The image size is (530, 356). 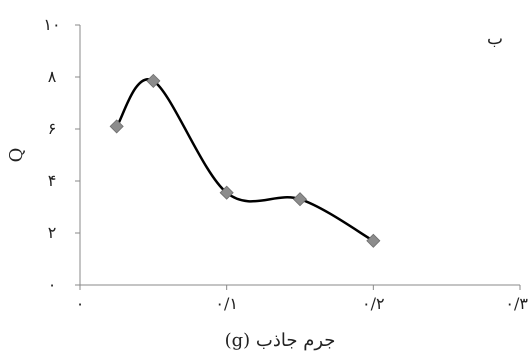 I want to click on x-tick-label: ۰/۳, so click(x=516, y=303).